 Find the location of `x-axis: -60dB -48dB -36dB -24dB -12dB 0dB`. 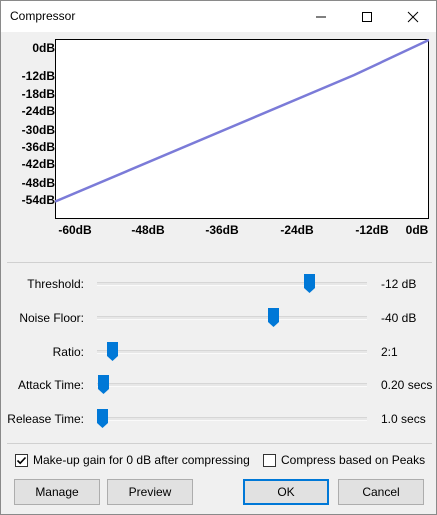

x-axis: -60dB -48dB -36dB -24dB -12dB 0dB is located at coordinates (242, 231).